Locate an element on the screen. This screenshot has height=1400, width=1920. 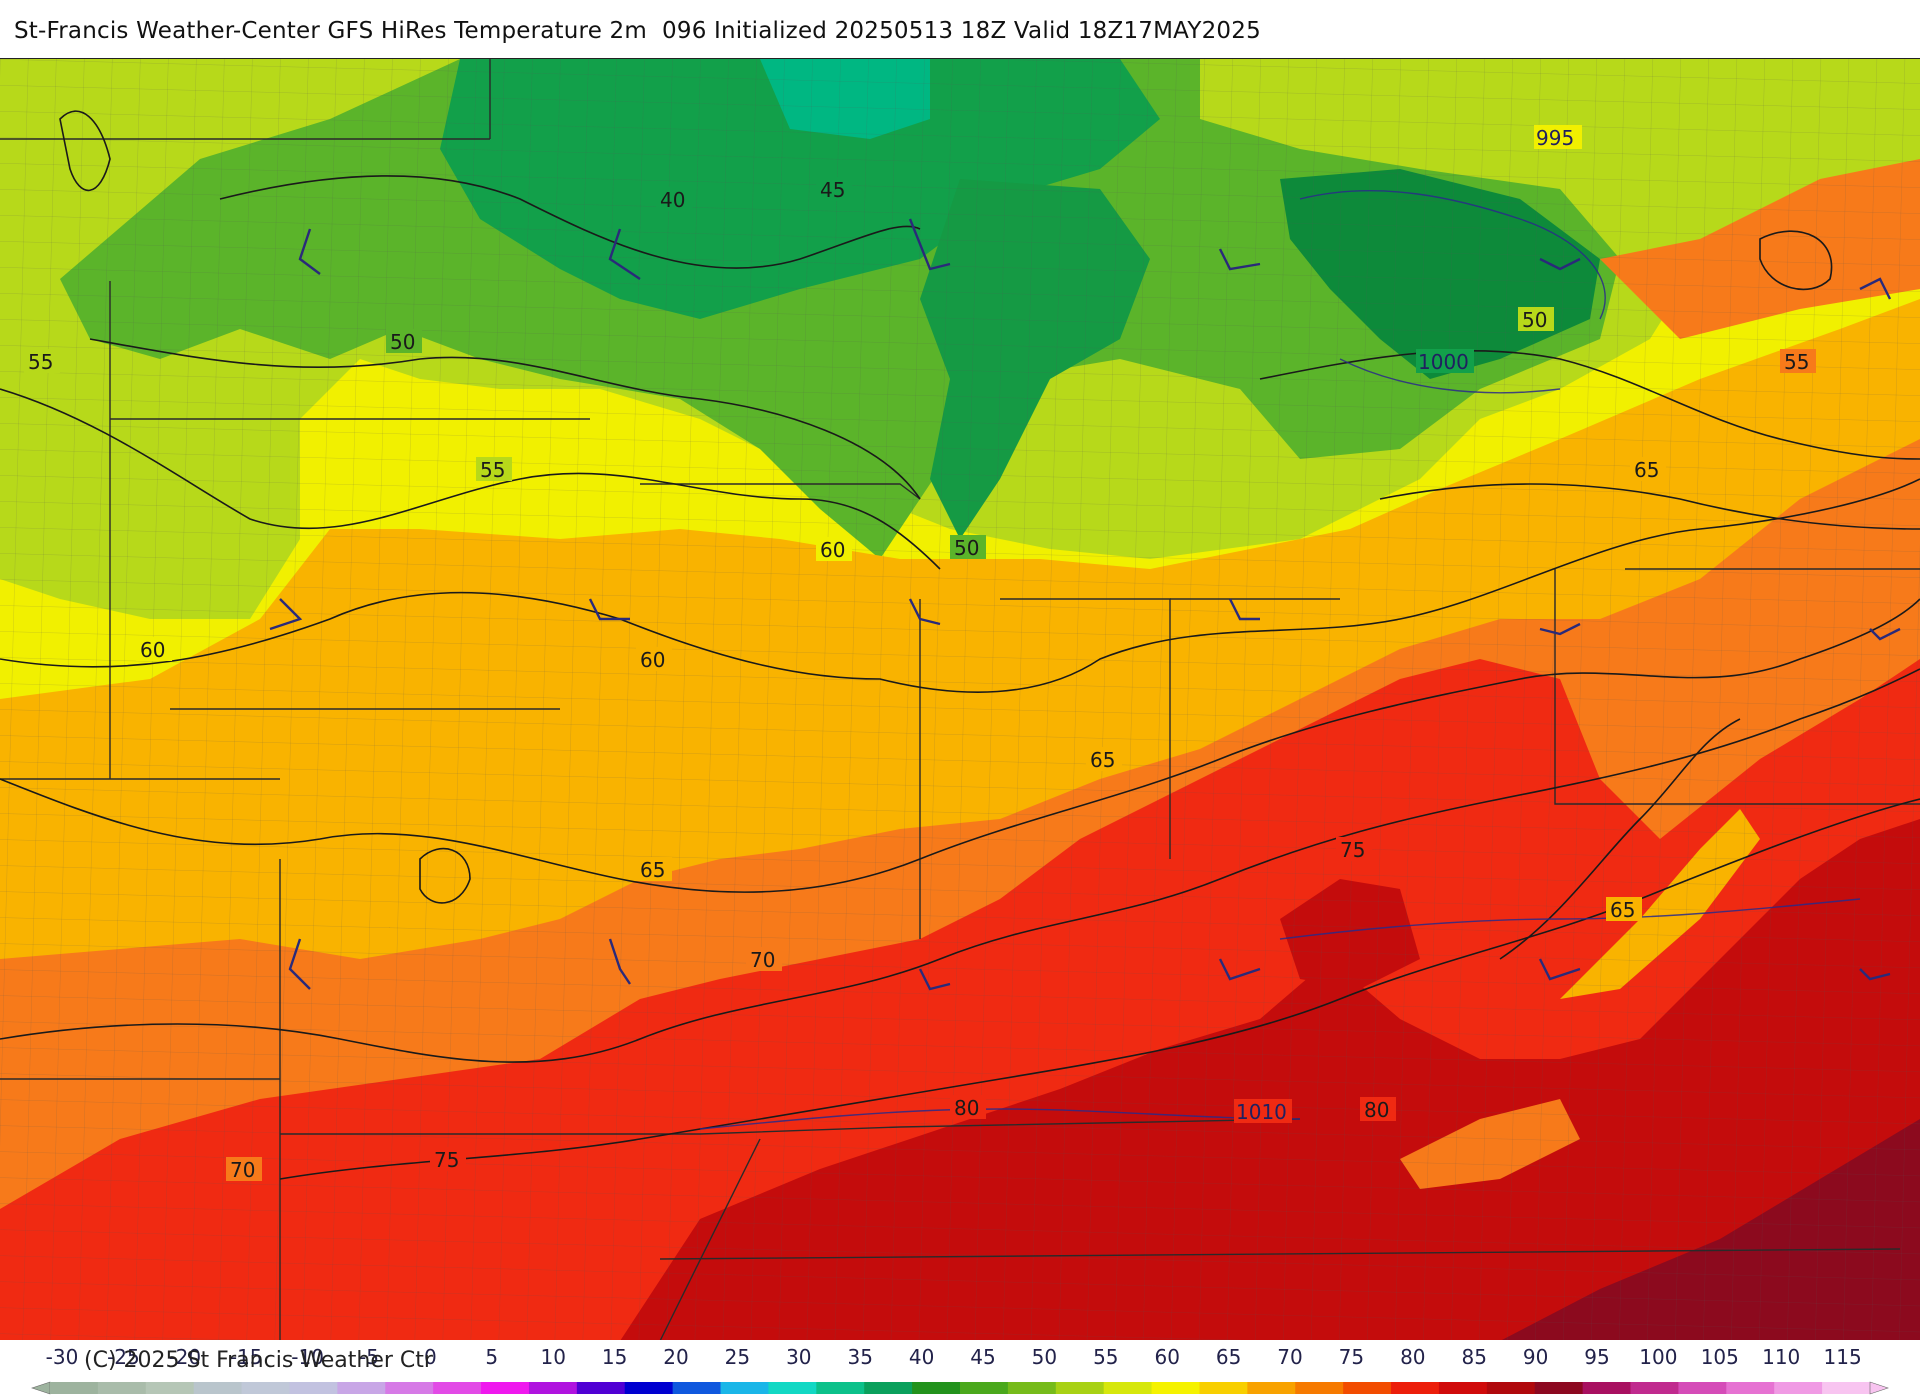
isobar-label-1010: 1010 is located at coordinates (1261, 1112).